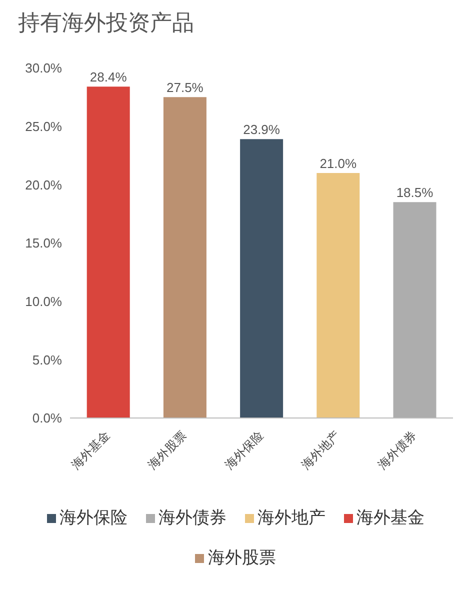 Image resolution: width=469 pixels, height=590 pixels. What do you see at coordinates (320, 450) in the screenshot?
I see `x-tick-label: 海外地产` at bounding box center [320, 450].